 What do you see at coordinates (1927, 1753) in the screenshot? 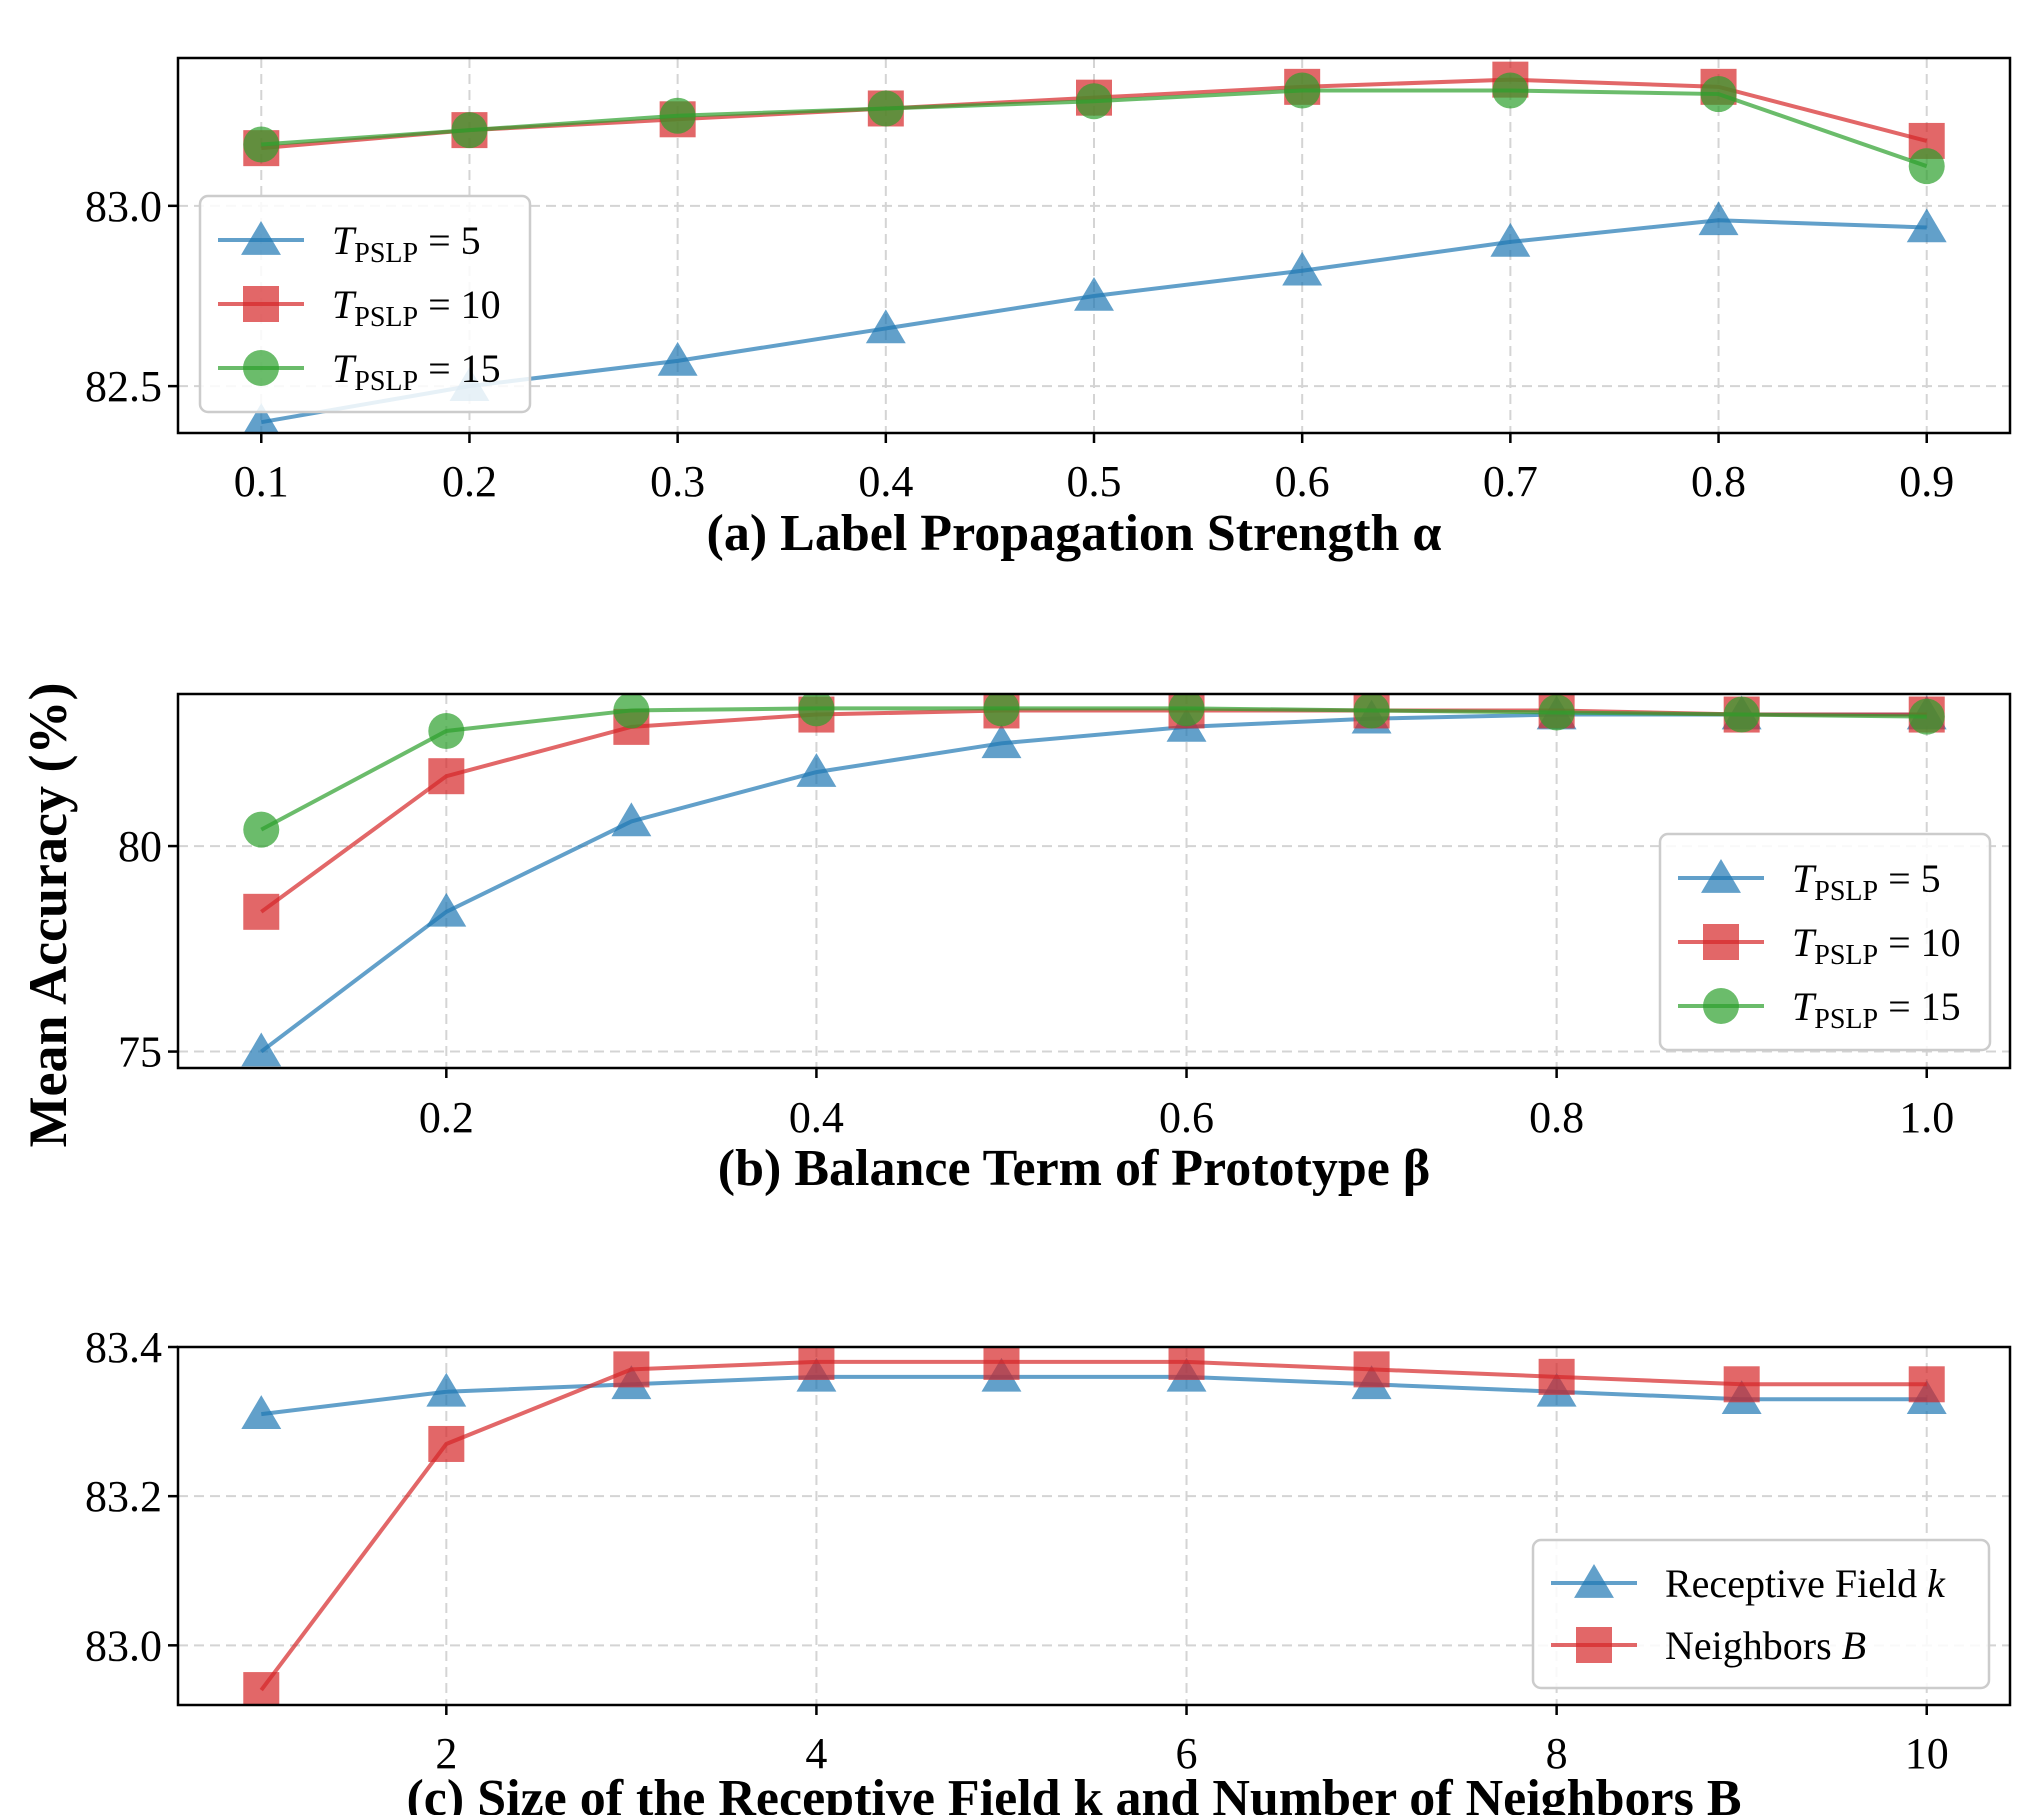
I see `x-tick-label: 10` at bounding box center [1927, 1753].